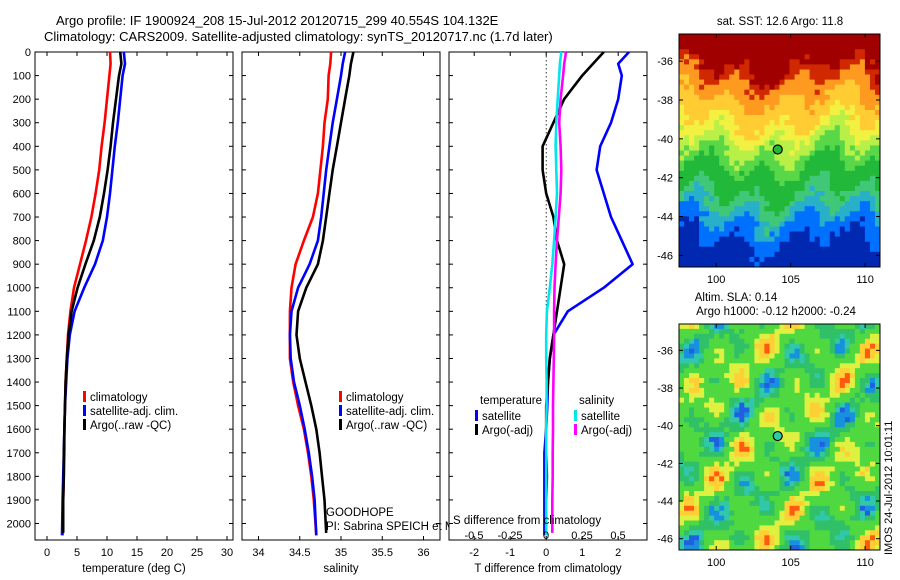 The height and width of the screenshot is (580, 900). I want to click on map-y-tick-label: -36, so click(665, 351).